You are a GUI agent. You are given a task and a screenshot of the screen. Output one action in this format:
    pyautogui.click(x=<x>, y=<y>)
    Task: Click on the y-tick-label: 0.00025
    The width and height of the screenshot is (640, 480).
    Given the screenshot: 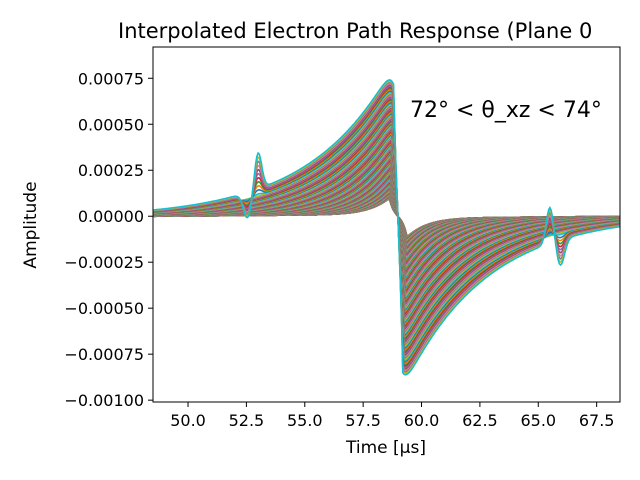 What is the action you would take?
    pyautogui.click(x=111, y=170)
    